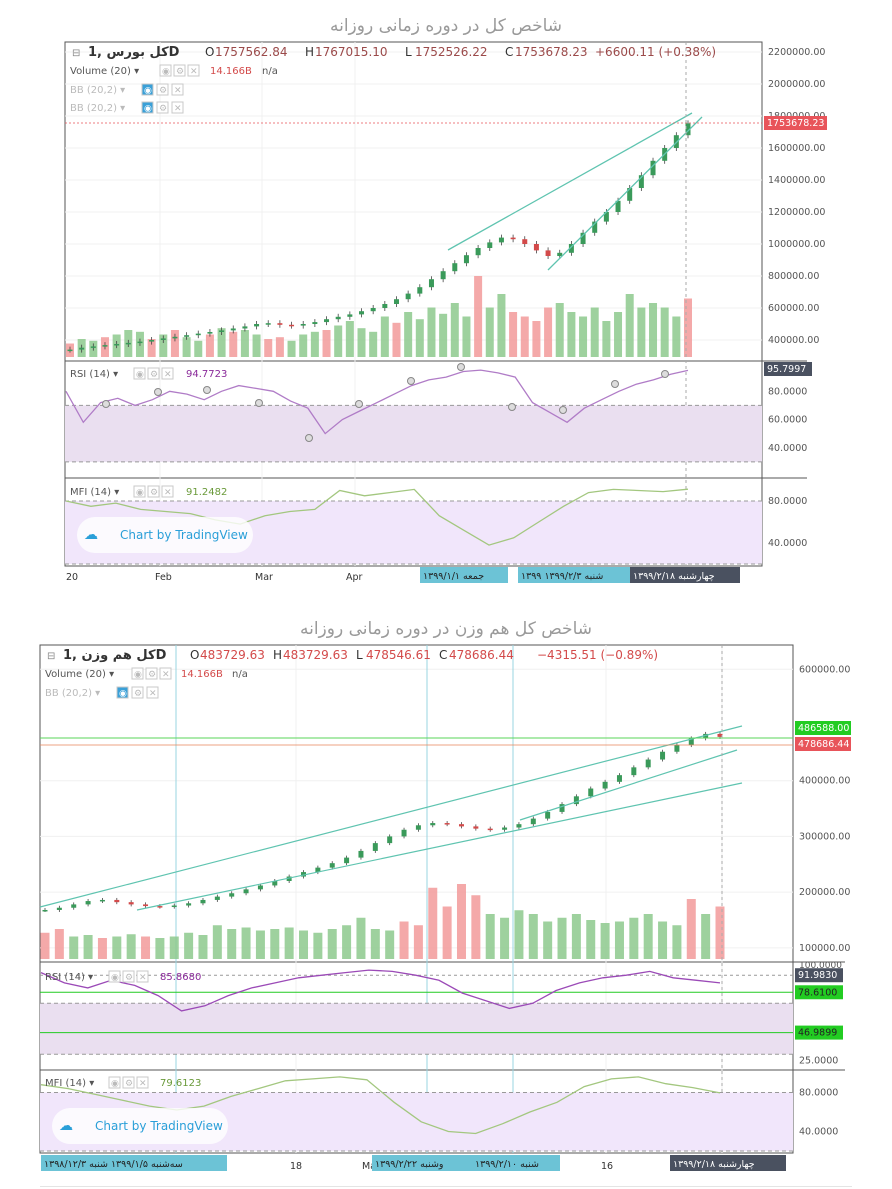 Image resolution: width=892 pixels, height=1189 pixels. What do you see at coordinates (72, 693) in the screenshot?
I see `bb-indicator-label: BB (20,2) ▾` at bounding box center [72, 693].